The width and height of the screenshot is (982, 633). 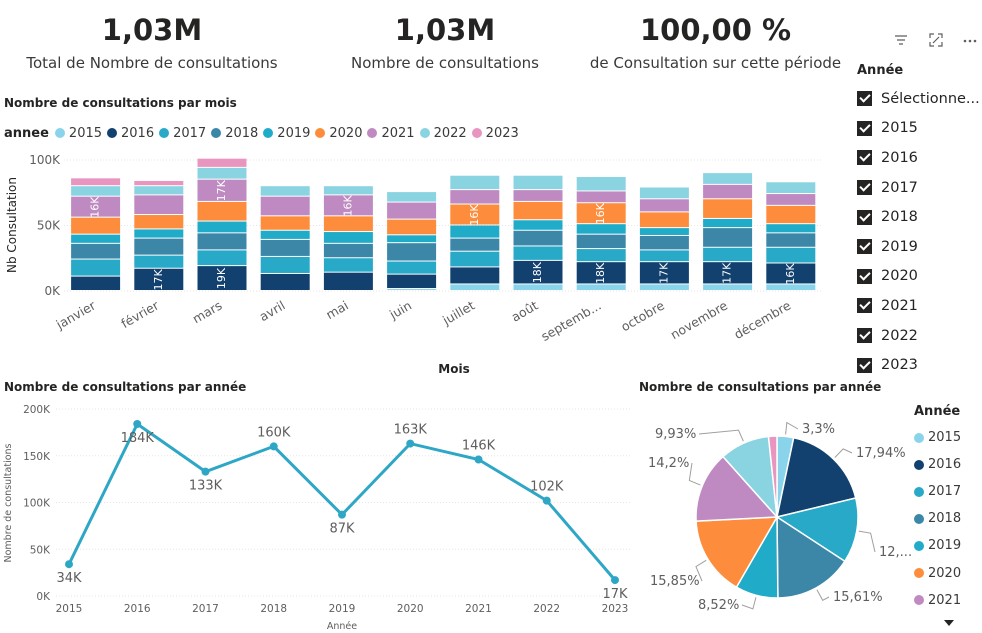 I want to click on legend-item-2023: 2023, so click(x=495, y=133).